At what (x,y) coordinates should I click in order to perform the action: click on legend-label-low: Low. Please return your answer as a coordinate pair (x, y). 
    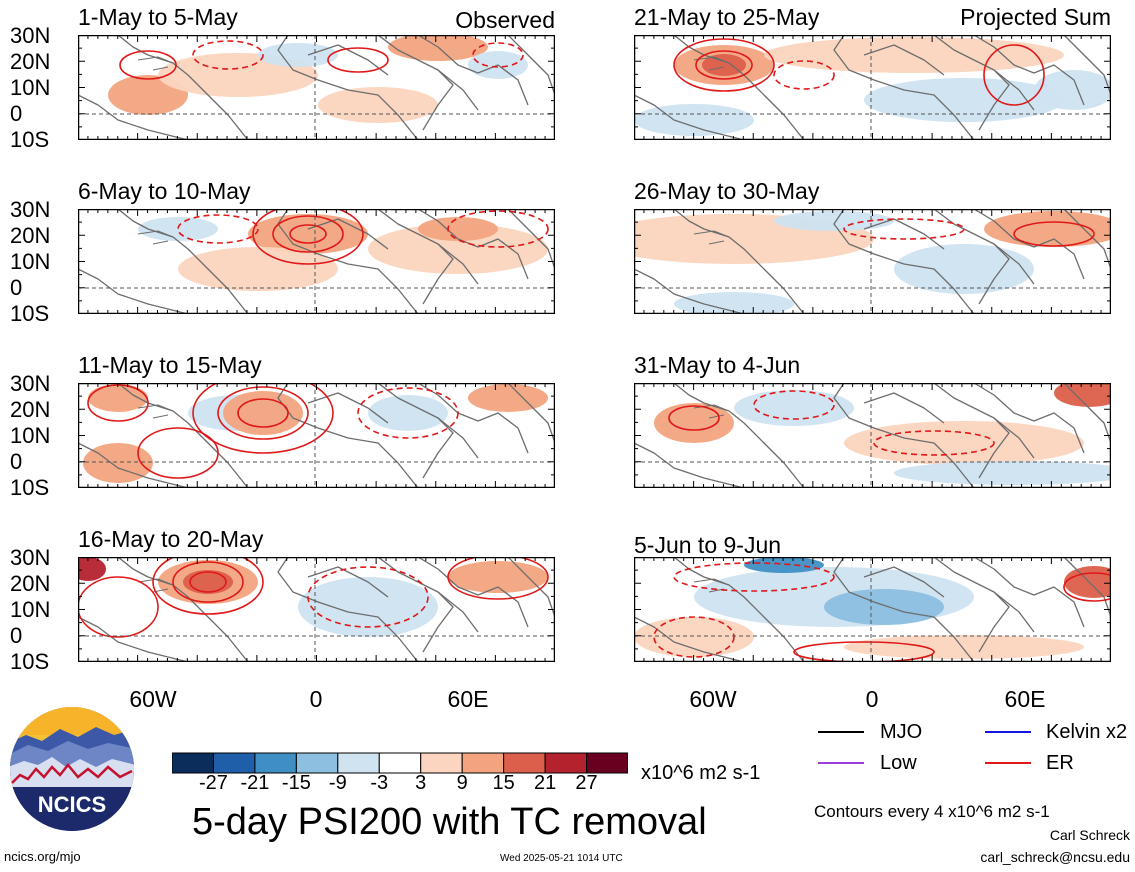
    Looking at the image, I should click on (898, 763).